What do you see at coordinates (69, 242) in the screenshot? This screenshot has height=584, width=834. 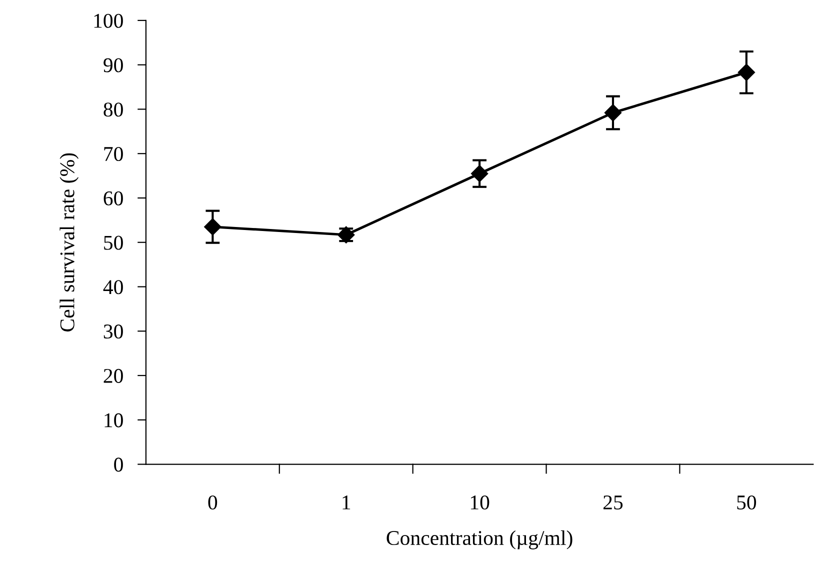 I see `y-axis-title: Cell survival rate (%)` at bounding box center [69, 242].